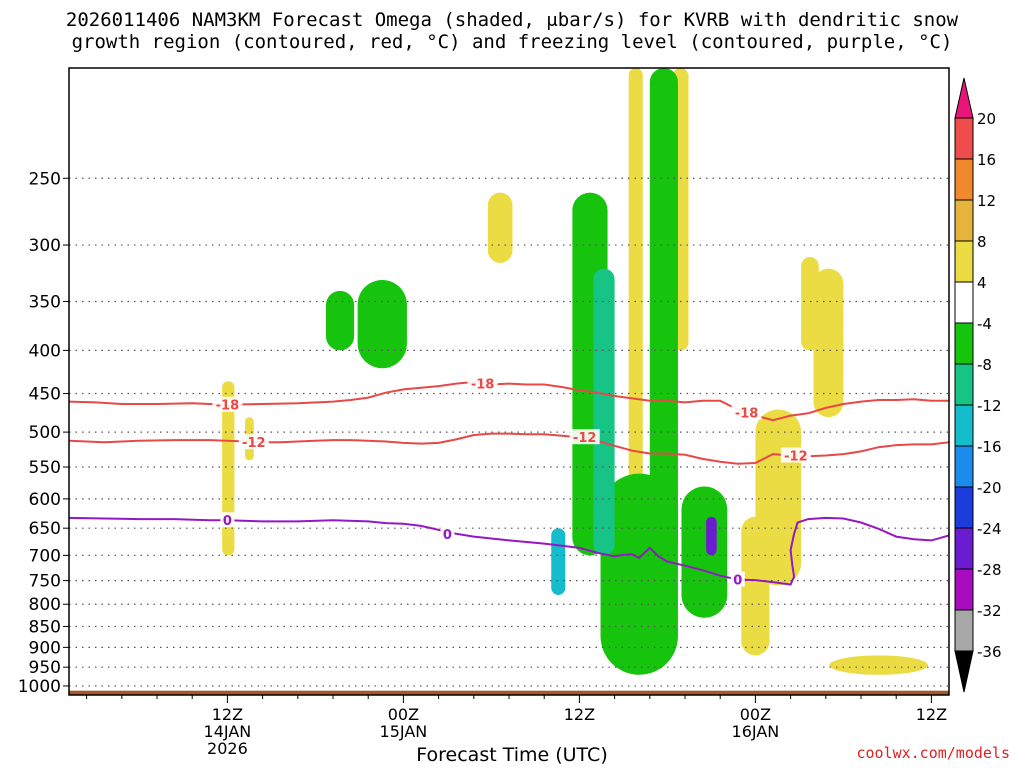 This screenshot has width=1024, height=768. What do you see at coordinates (989, 406) in the screenshot?
I see `colorbar-label-7: -12` at bounding box center [989, 406].